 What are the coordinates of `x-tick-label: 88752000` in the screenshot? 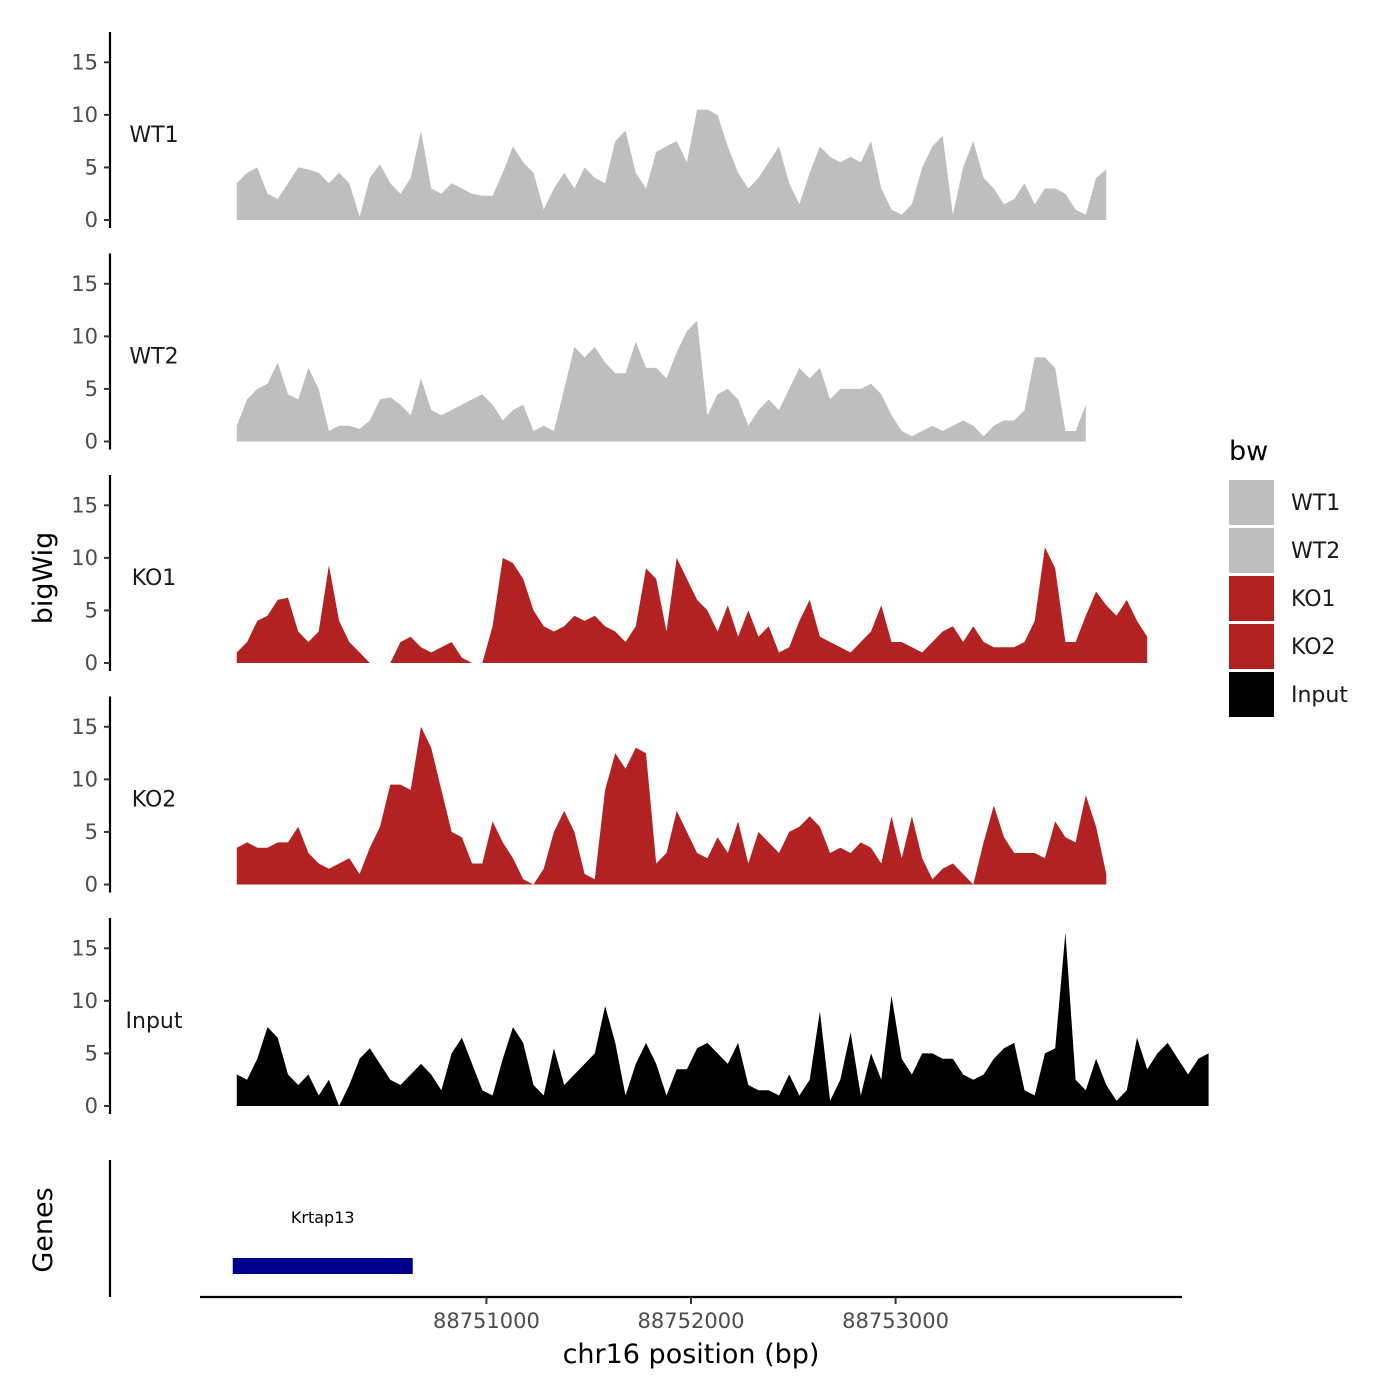 It's located at (691, 1321).